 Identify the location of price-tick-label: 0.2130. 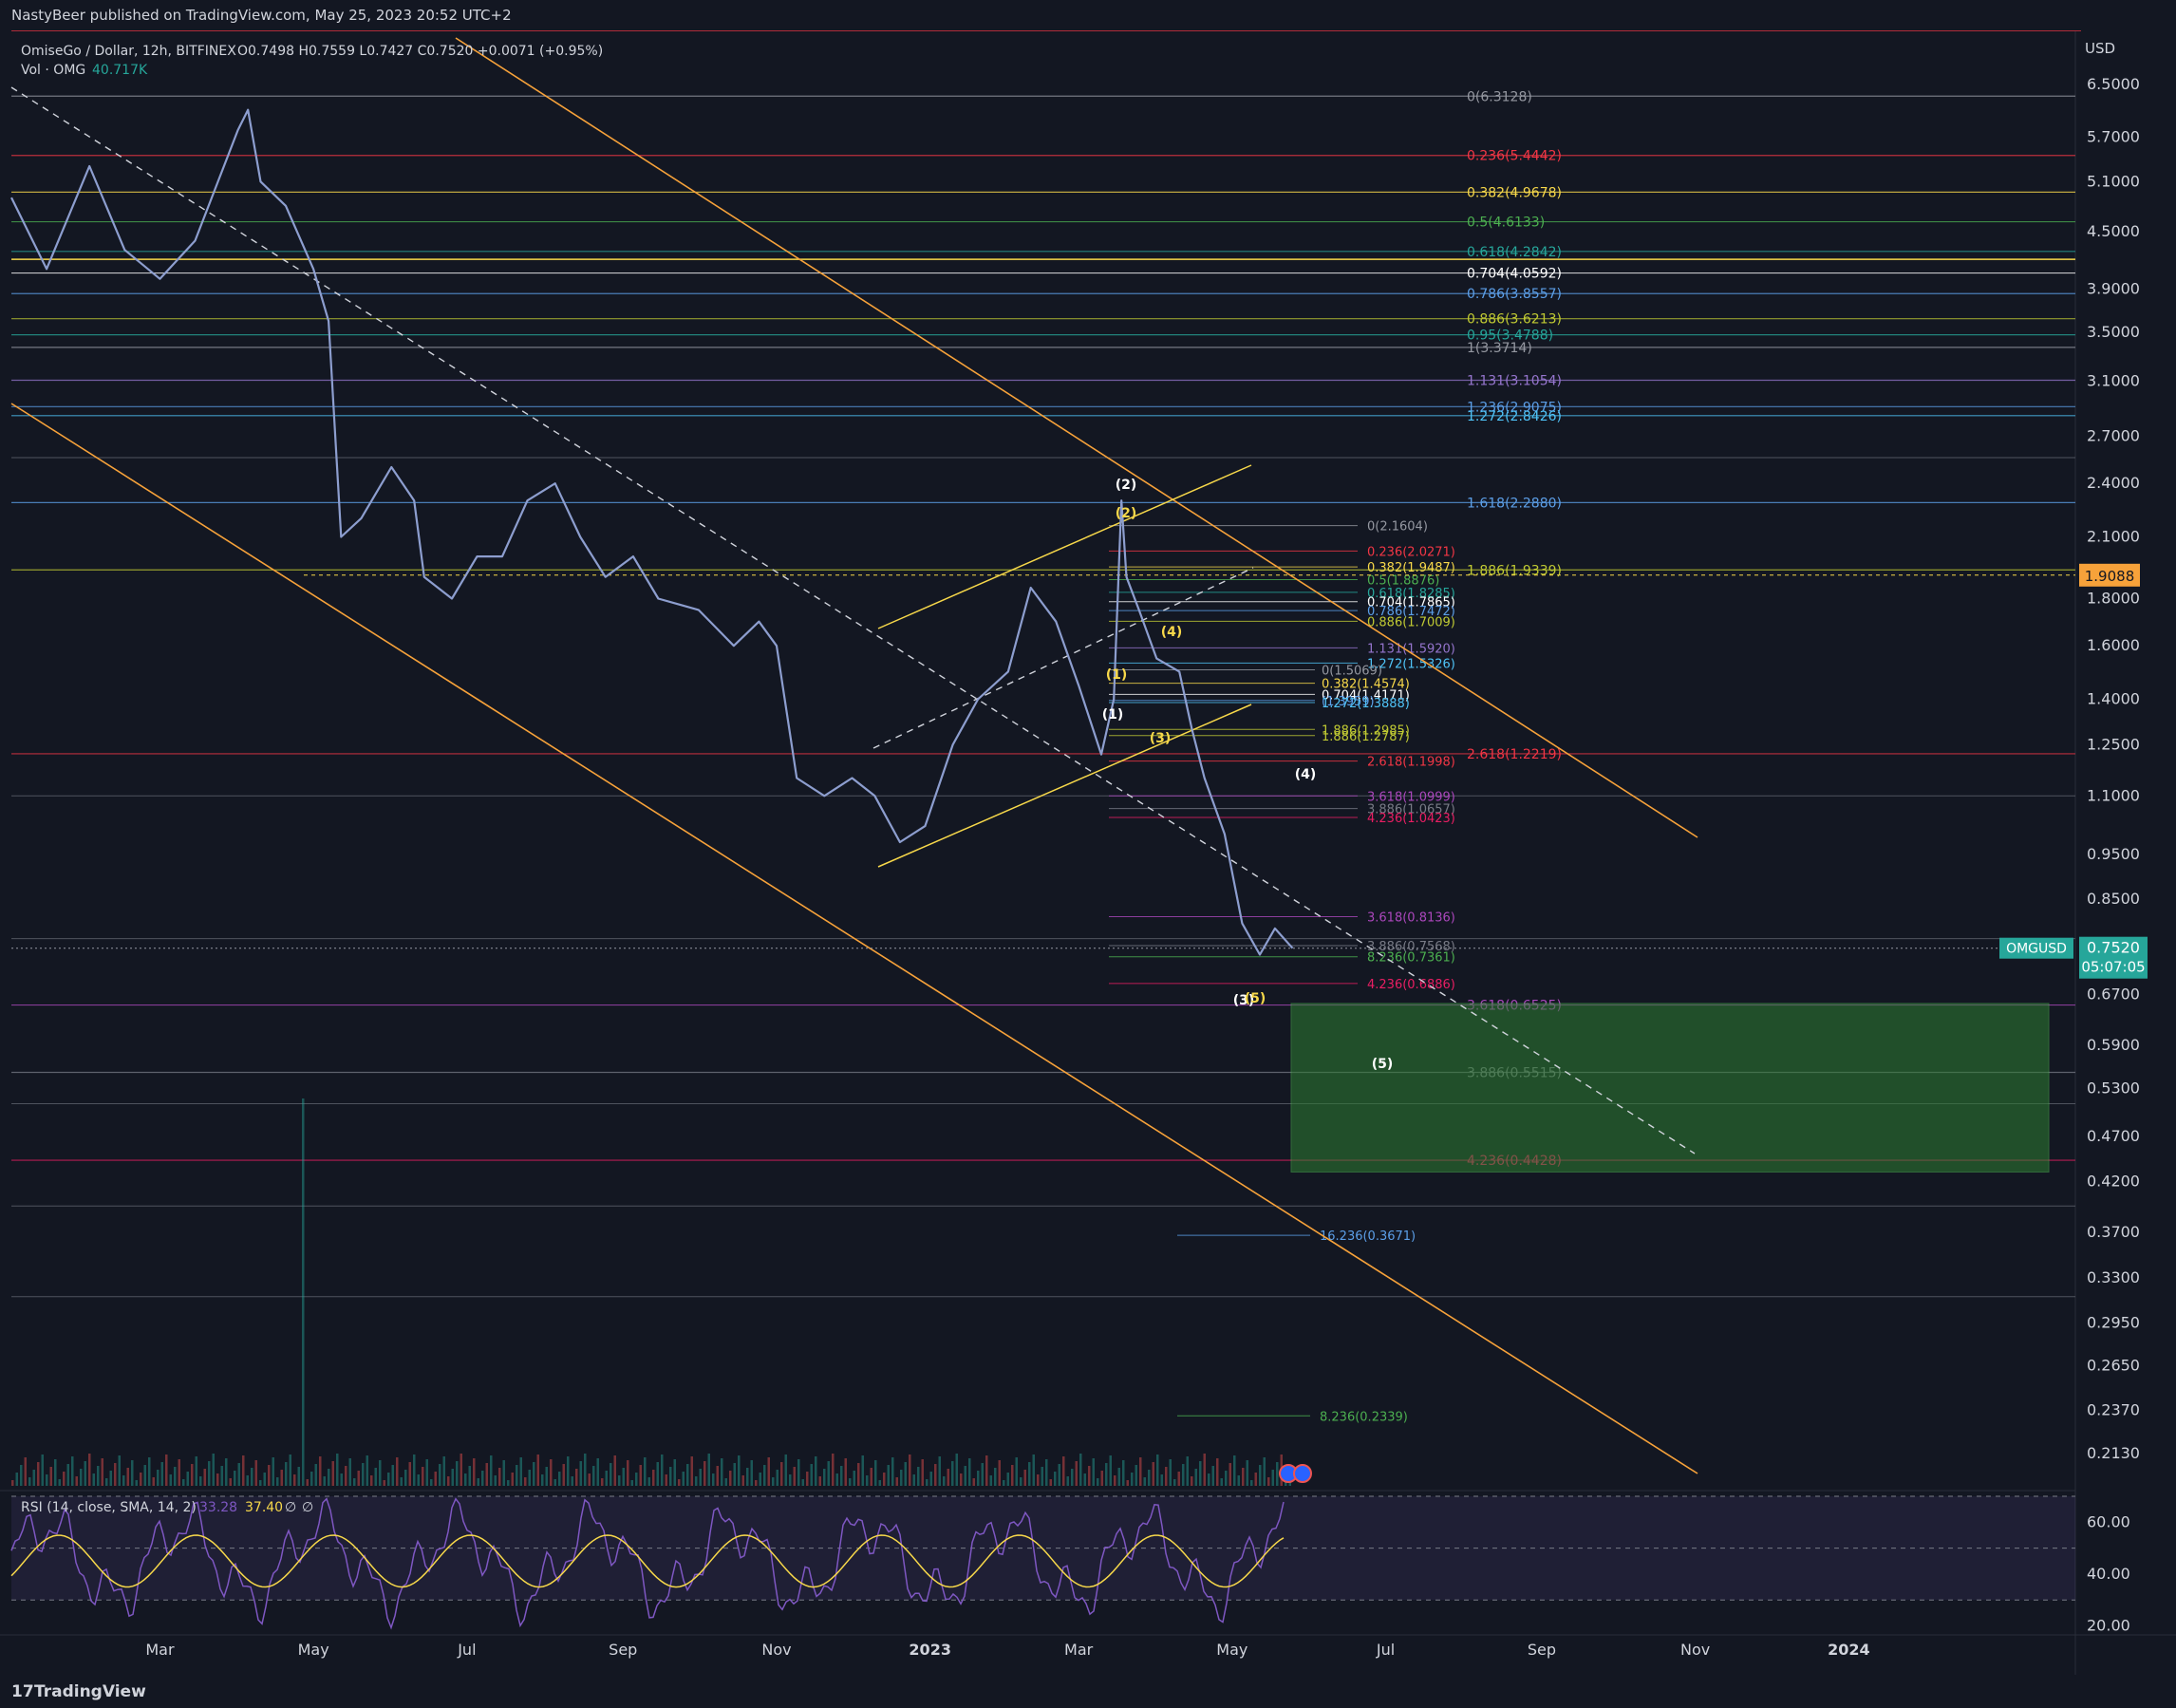
(2113, 1453).